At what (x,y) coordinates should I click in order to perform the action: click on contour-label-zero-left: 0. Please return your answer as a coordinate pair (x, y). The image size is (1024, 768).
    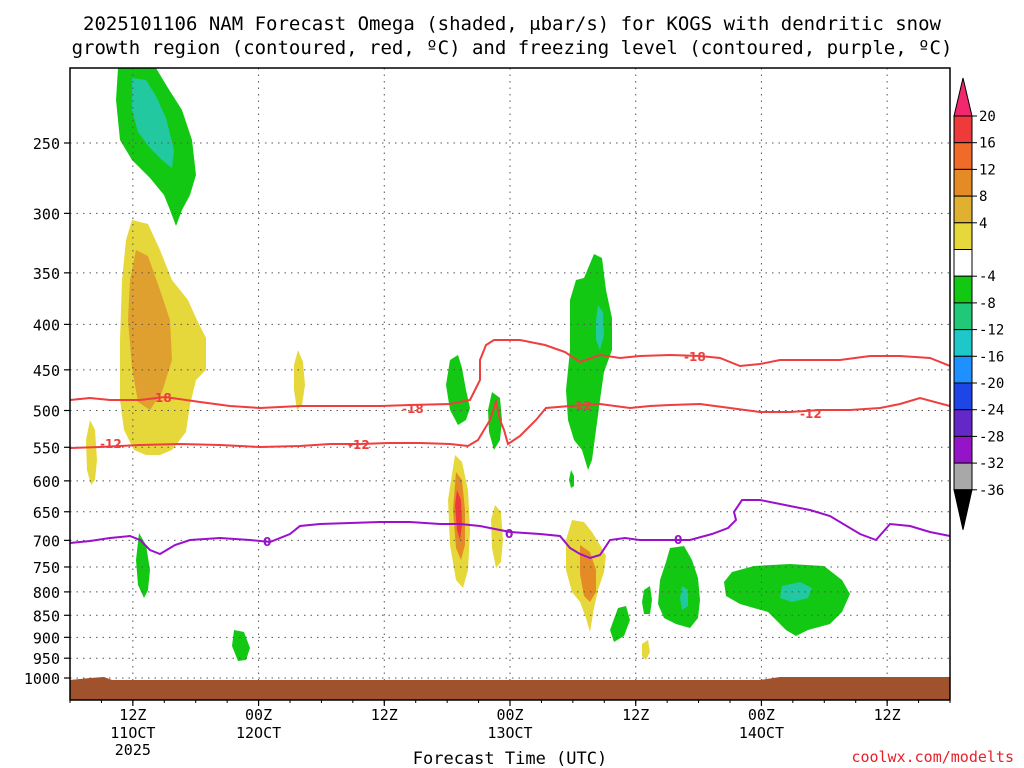
    Looking at the image, I should click on (267, 542).